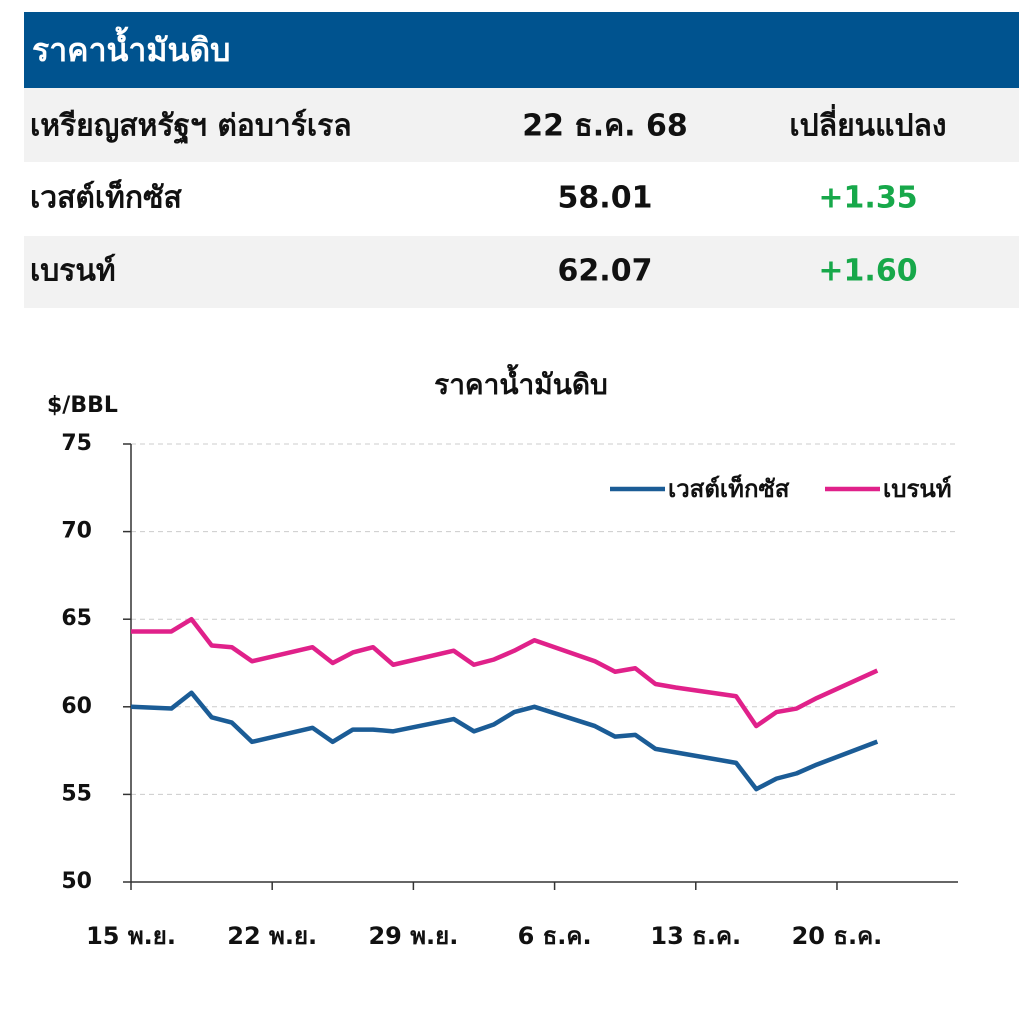 The height and width of the screenshot is (1012, 1019). I want to click on y-tick-label: 60, so click(76, 706).